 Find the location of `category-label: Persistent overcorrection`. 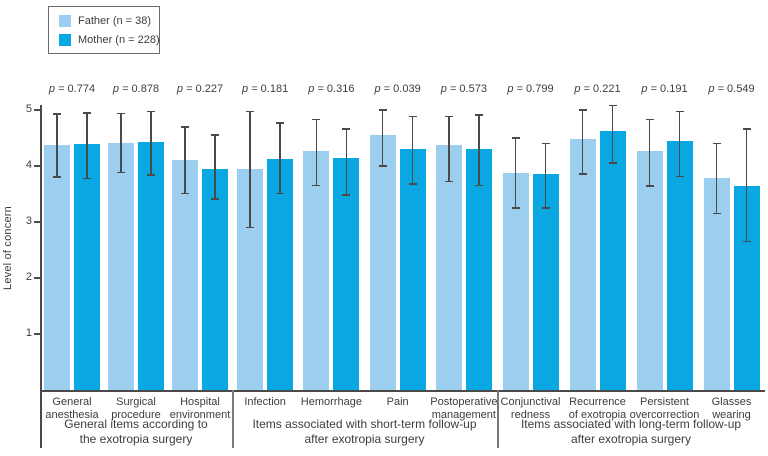

category-label: Persistent overcorrection is located at coordinates (665, 409).